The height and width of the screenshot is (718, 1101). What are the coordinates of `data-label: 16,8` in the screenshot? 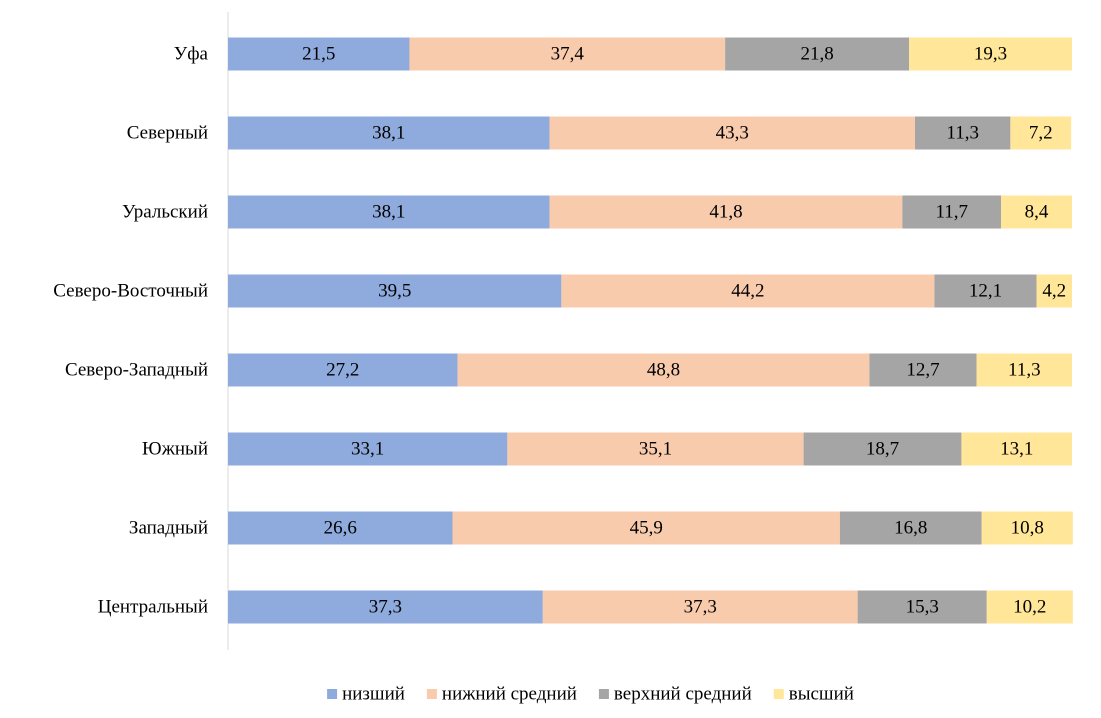 It's located at (910, 528).